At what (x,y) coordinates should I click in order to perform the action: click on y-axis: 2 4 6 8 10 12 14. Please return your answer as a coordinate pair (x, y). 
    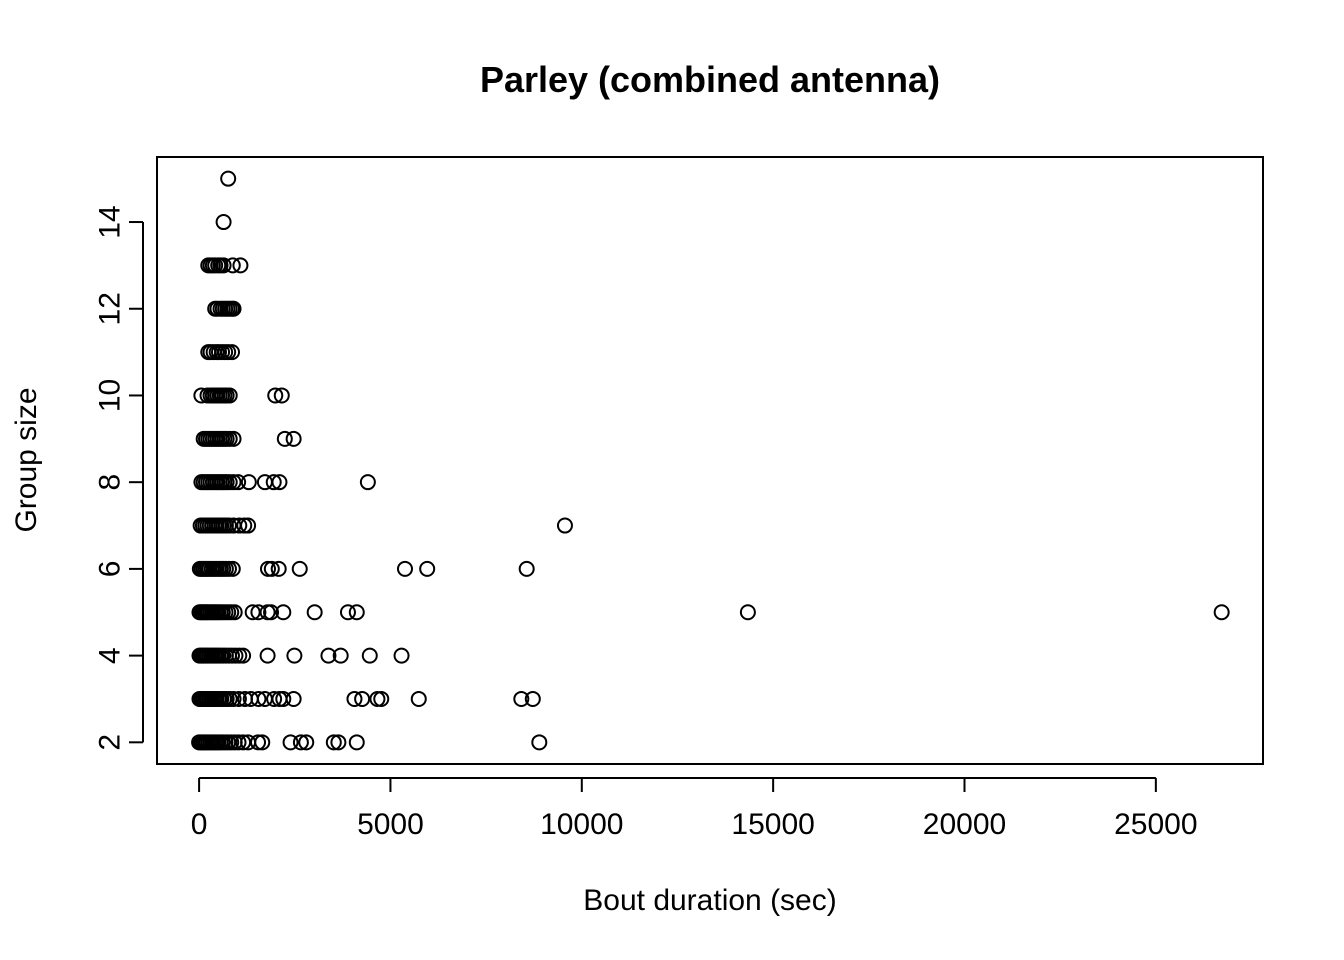
    Looking at the image, I should click on (119, 478).